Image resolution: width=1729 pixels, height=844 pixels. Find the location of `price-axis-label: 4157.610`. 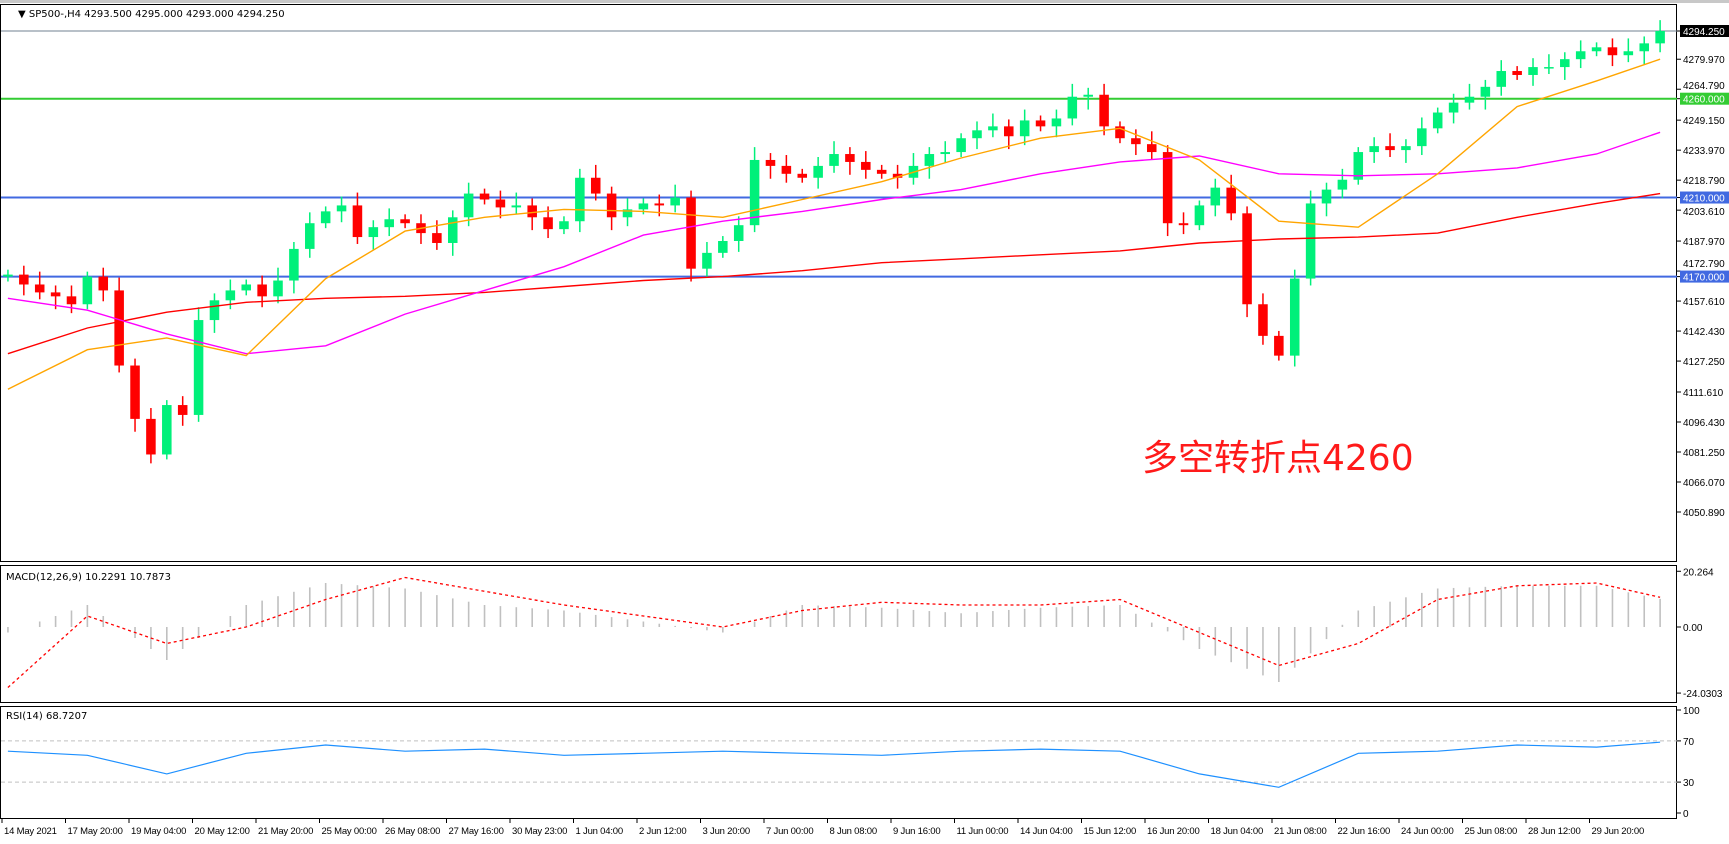

price-axis-label: 4157.610 is located at coordinates (1704, 302).